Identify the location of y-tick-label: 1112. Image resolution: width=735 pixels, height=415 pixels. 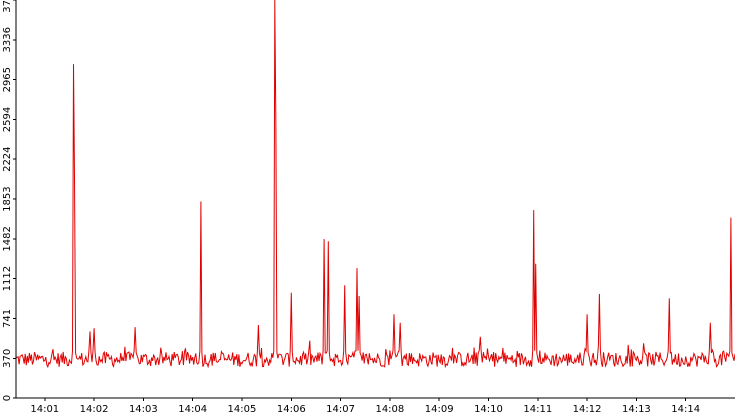
(7, 278).